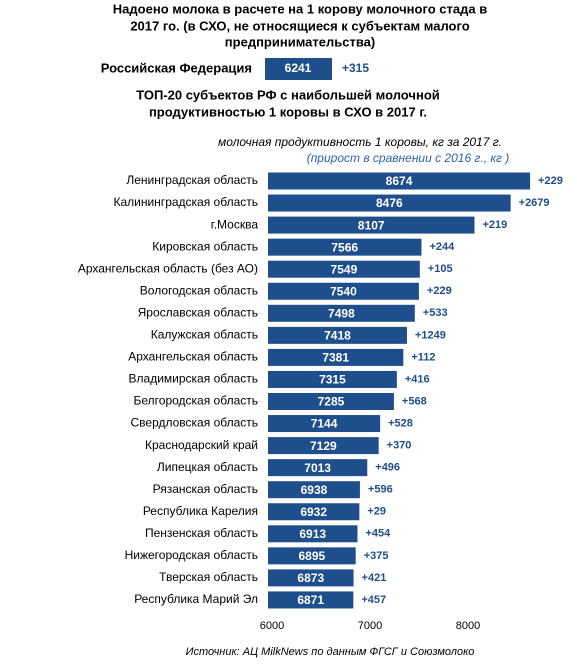 This screenshot has height=668, width=577. What do you see at coordinates (176, 67) in the screenshot?
I see `federation-label: Российская Федерация` at bounding box center [176, 67].